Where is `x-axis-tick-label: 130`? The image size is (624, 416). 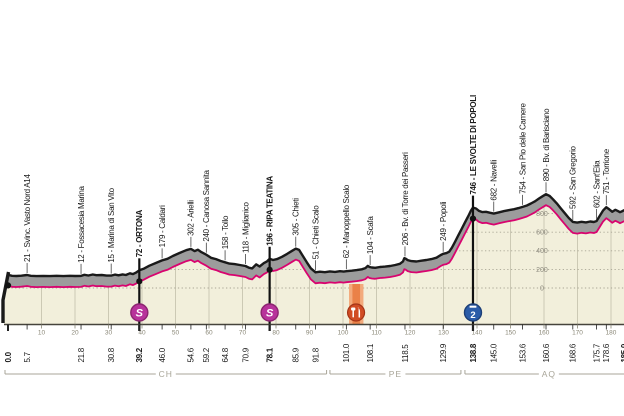 x-axis-tick-label: 130 is located at coordinates (443, 333).